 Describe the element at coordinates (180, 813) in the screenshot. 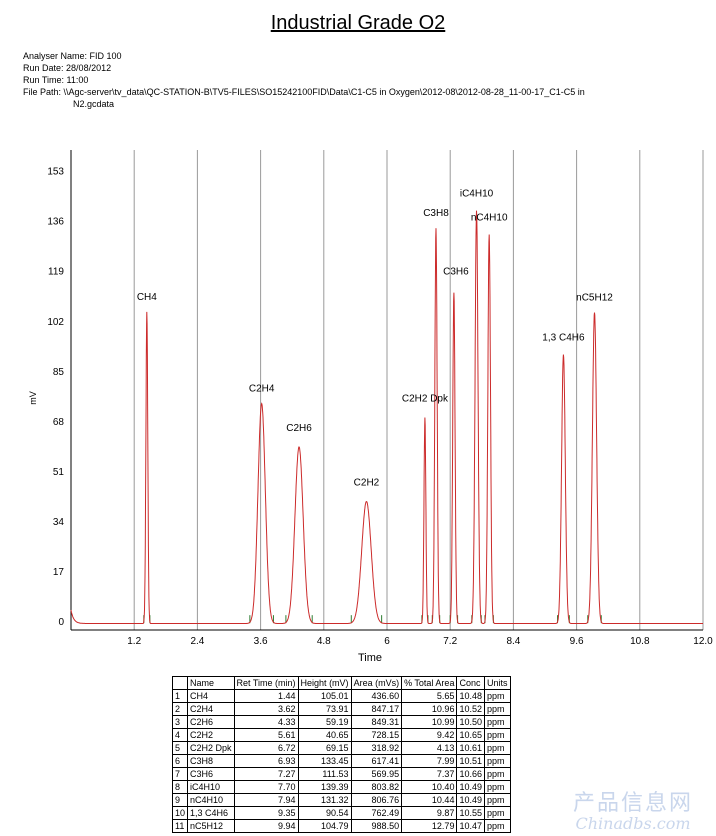

I see `table-cell: 10` at that location.